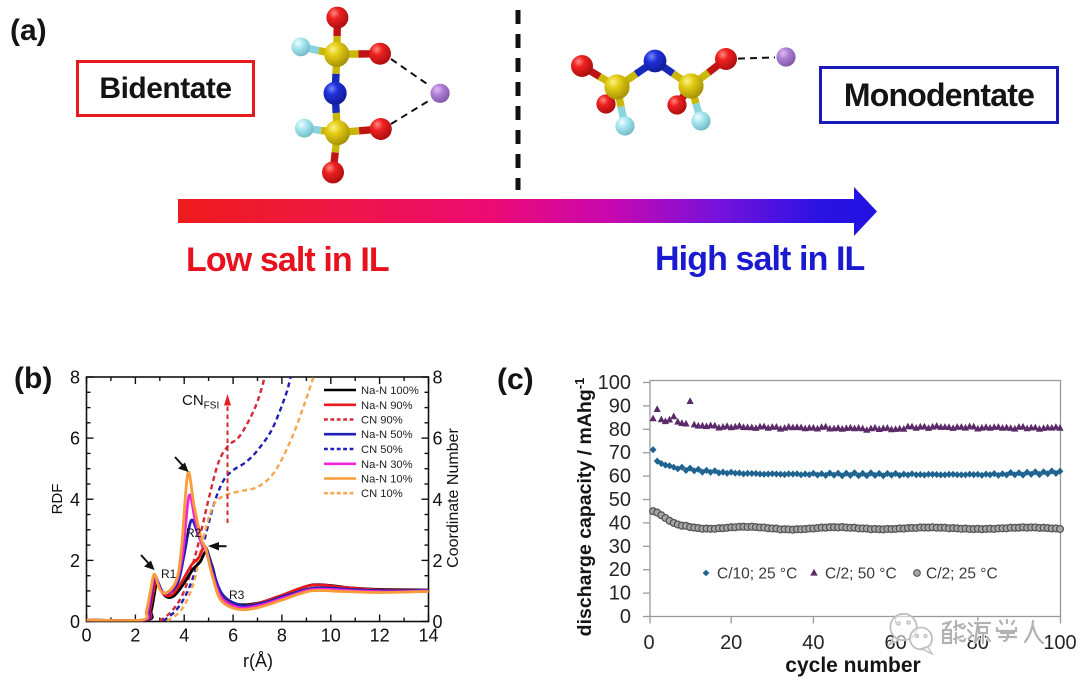 The width and height of the screenshot is (1080, 683). What do you see at coordinates (584, 507) in the screenshot?
I see `svg-text: discharge capacity / mAhg-1` at bounding box center [584, 507].